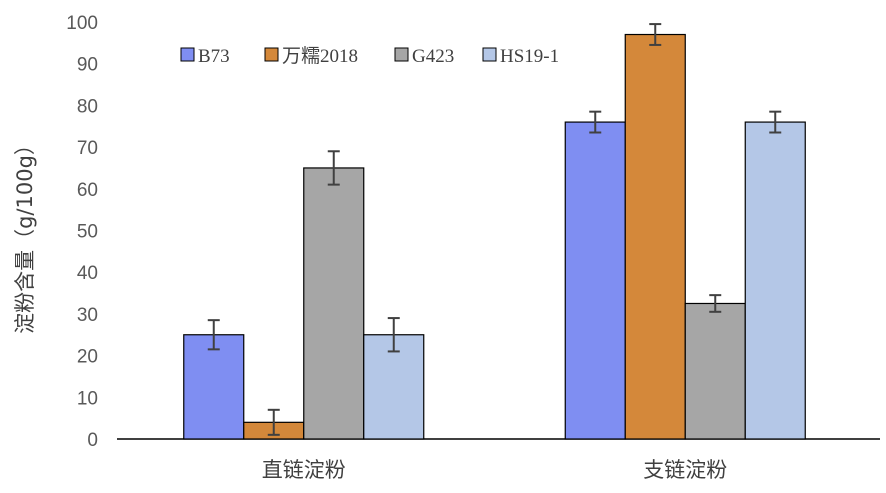  What do you see at coordinates (87, 106) in the screenshot?
I see `y-tick-label: 80` at bounding box center [87, 106].